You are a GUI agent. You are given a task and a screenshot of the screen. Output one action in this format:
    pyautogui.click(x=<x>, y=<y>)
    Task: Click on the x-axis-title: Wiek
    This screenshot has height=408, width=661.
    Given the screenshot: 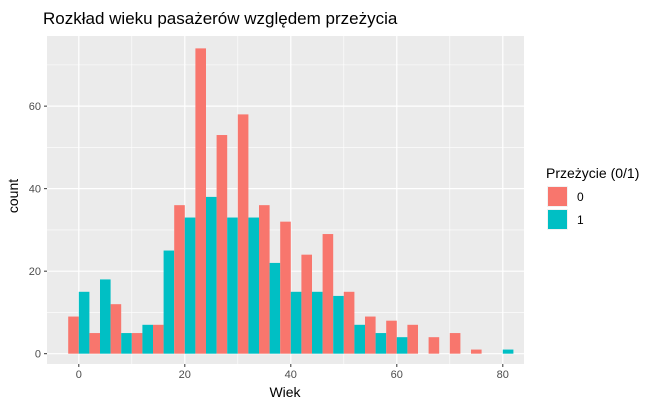 What is the action you would take?
    pyautogui.click(x=285, y=392)
    